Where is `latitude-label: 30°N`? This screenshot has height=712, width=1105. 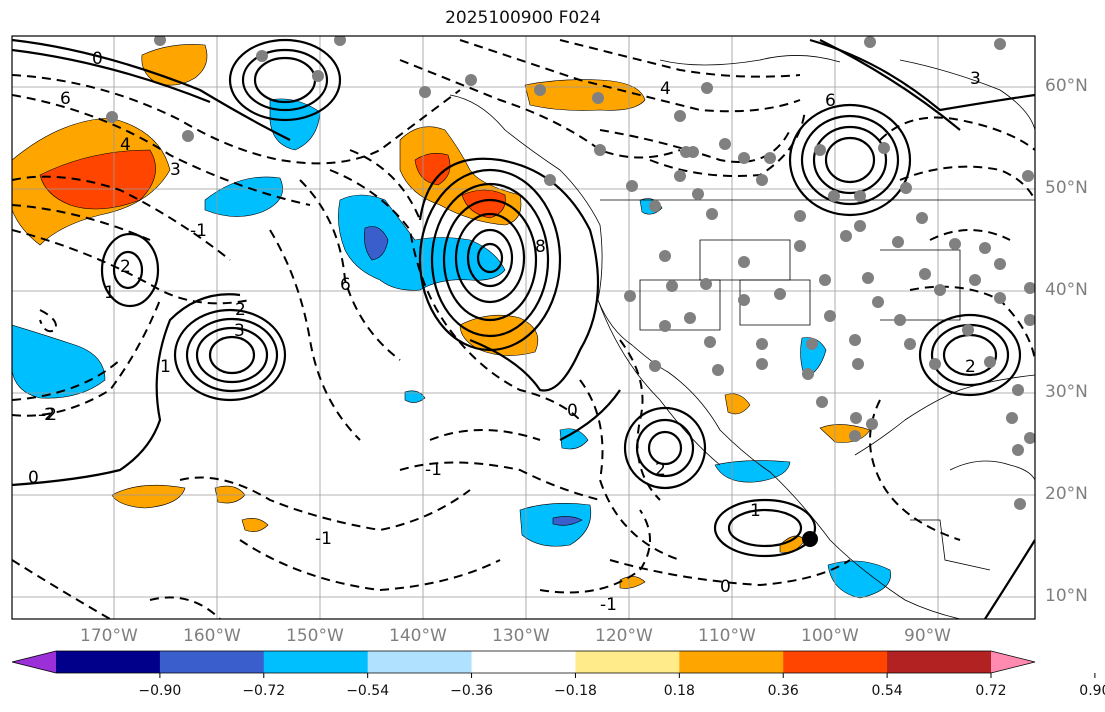
latitude-label: 30°N is located at coordinates (1066, 392).